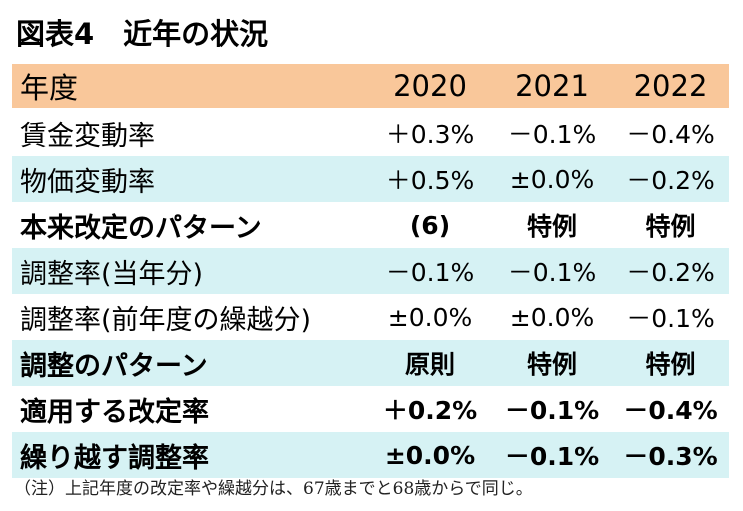 The height and width of the screenshot is (511, 743). I want to click on row-label: 繰り越す調整率, so click(114, 458).